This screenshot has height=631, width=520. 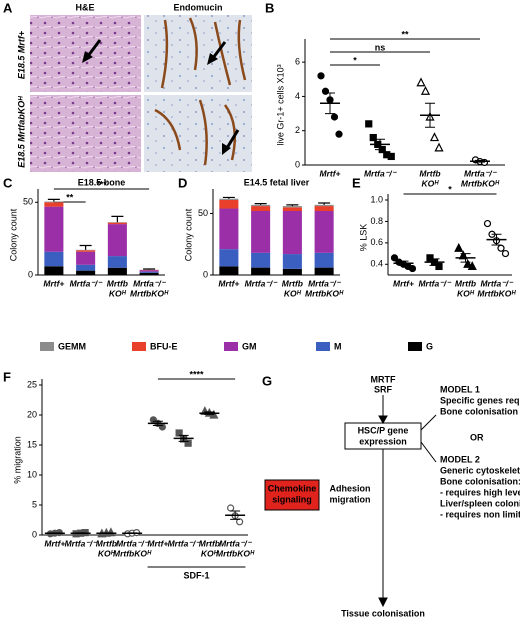 What do you see at coordinates (32, 384) in the screenshot?
I see `y-tick-label: 25` at bounding box center [32, 384].